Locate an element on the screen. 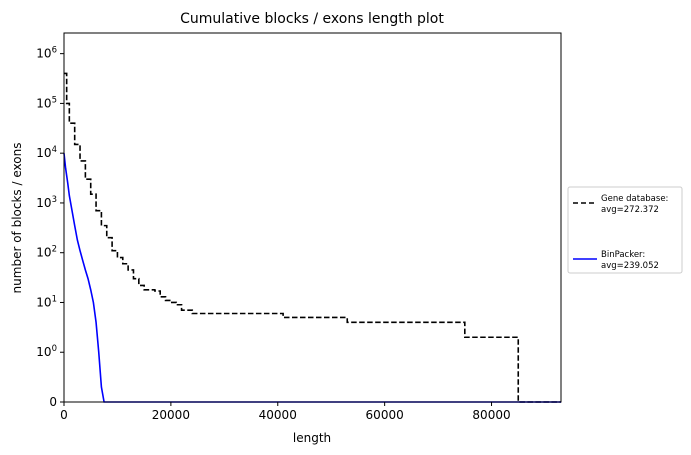 This screenshot has height=455, width=691. y-tick-label-0: 0 is located at coordinates (53, 402).